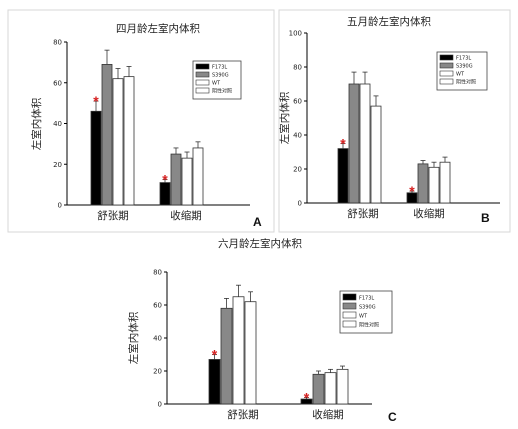 This screenshot has width=518, height=429. What do you see at coordinates (257, 222) in the screenshot?
I see `panel-letter: A` at bounding box center [257, 222].